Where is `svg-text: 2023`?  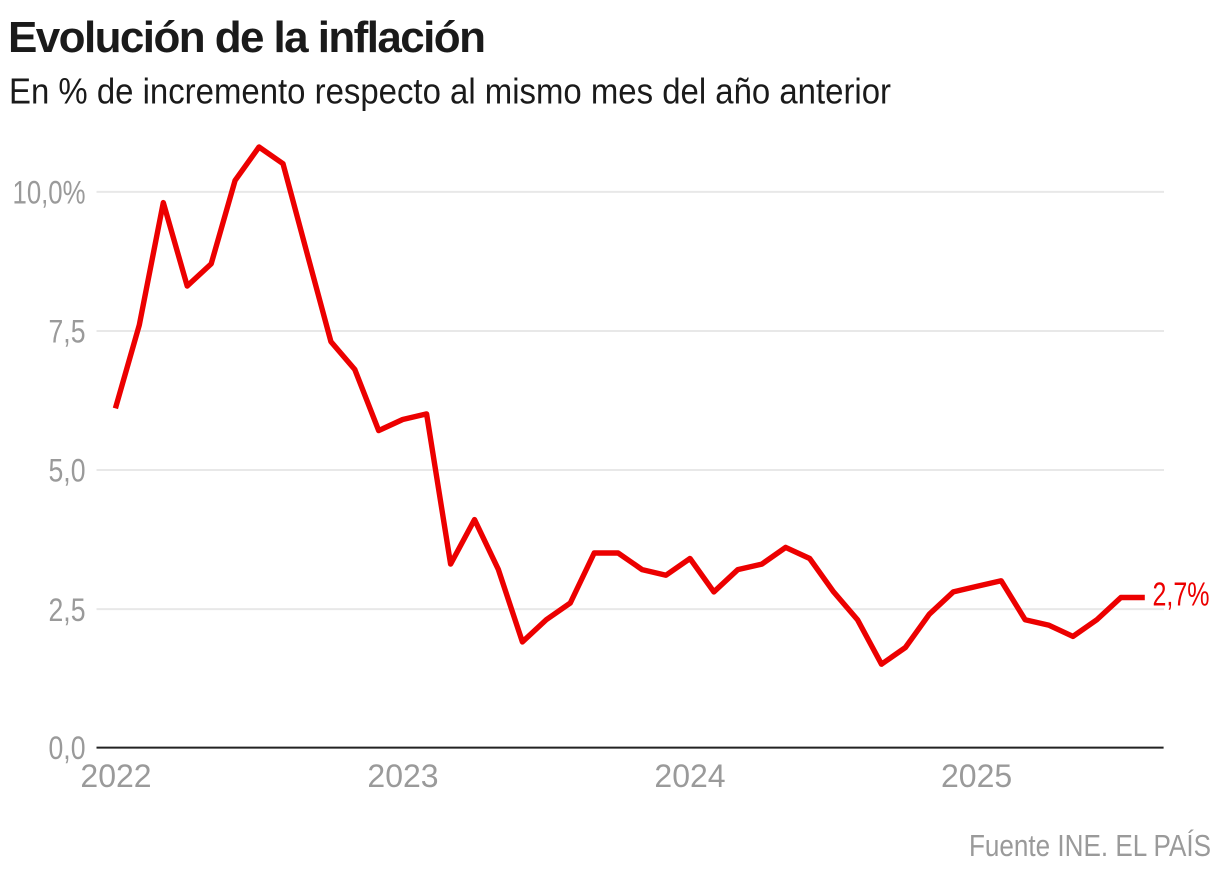 svg-text: 2023 is located at coordinates (402, 776).